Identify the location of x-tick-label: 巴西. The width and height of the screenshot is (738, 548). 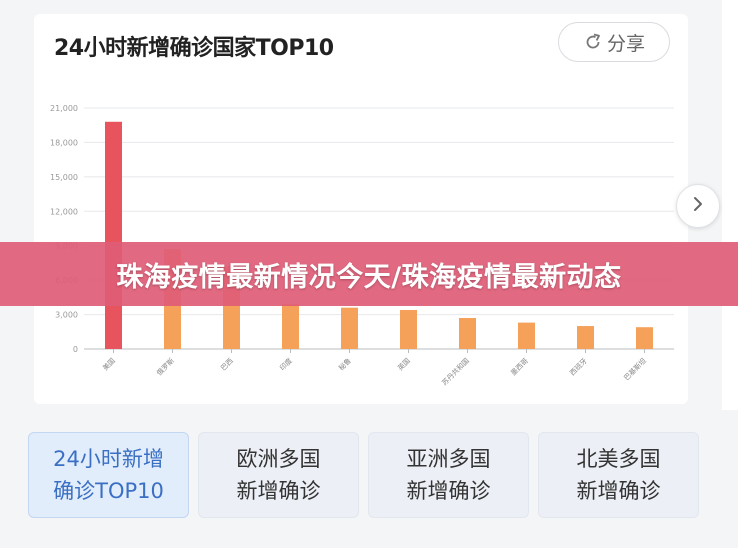
(227, 365).